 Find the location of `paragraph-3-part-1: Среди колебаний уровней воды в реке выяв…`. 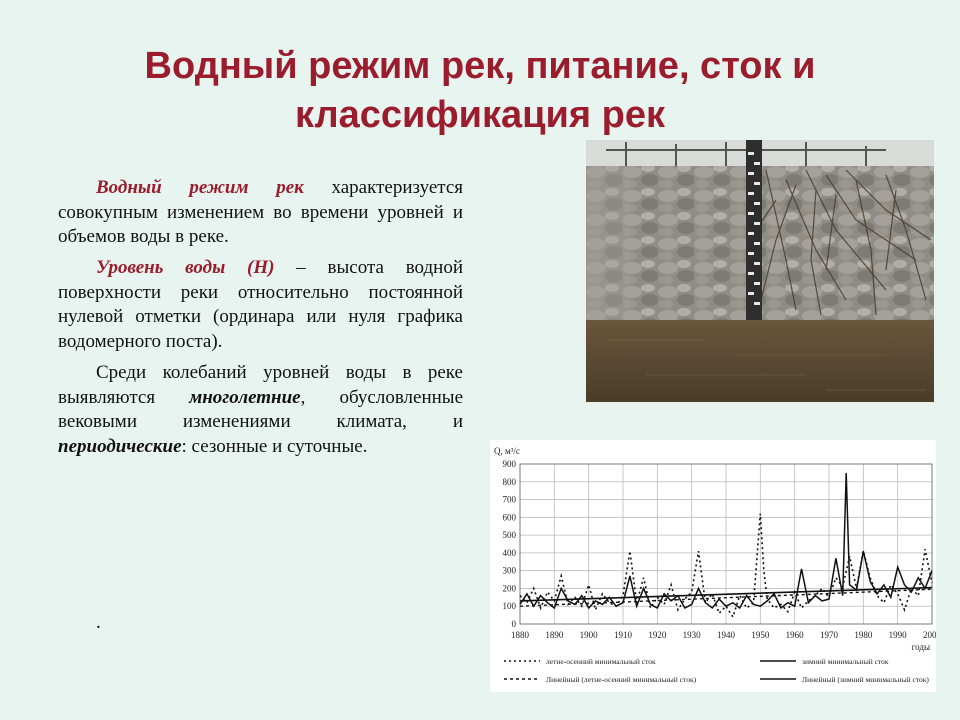

paragraph-3-part-1: Среди колебаний уровней воды в реке выяв… is located at coordinates (260, 384).